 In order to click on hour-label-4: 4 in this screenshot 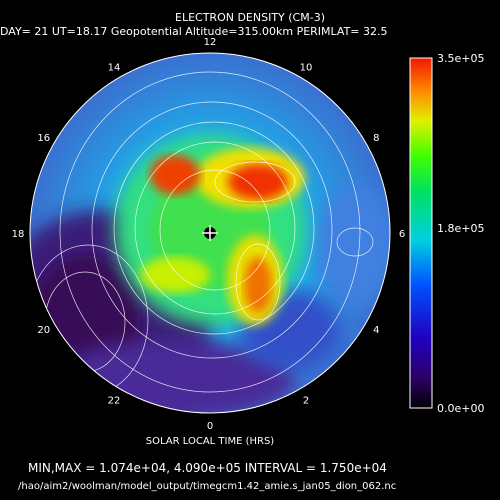, I will do `click(376, 330)`.